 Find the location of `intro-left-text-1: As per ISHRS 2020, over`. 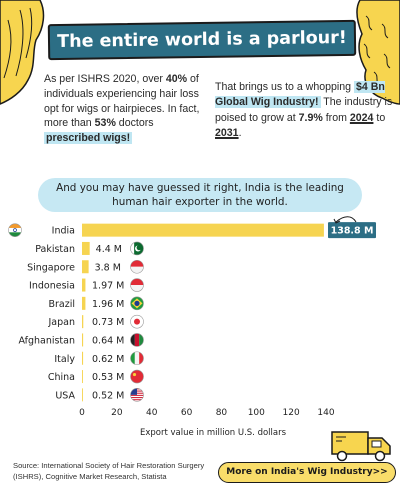

intro-left-text-1: As per ISHRS 2020, over is located at coordinates (105, 79).